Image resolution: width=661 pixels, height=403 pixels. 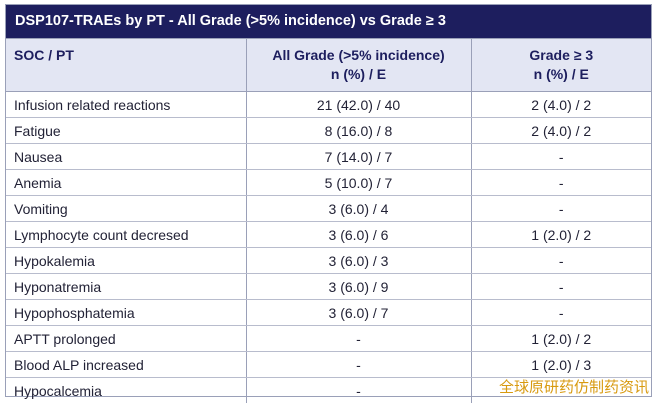 What do you see at coordinates (359, 182) in the screenshot?
I see `all-grade-cell: 5 (10.0) / 7` at bounding box center [359, 182].